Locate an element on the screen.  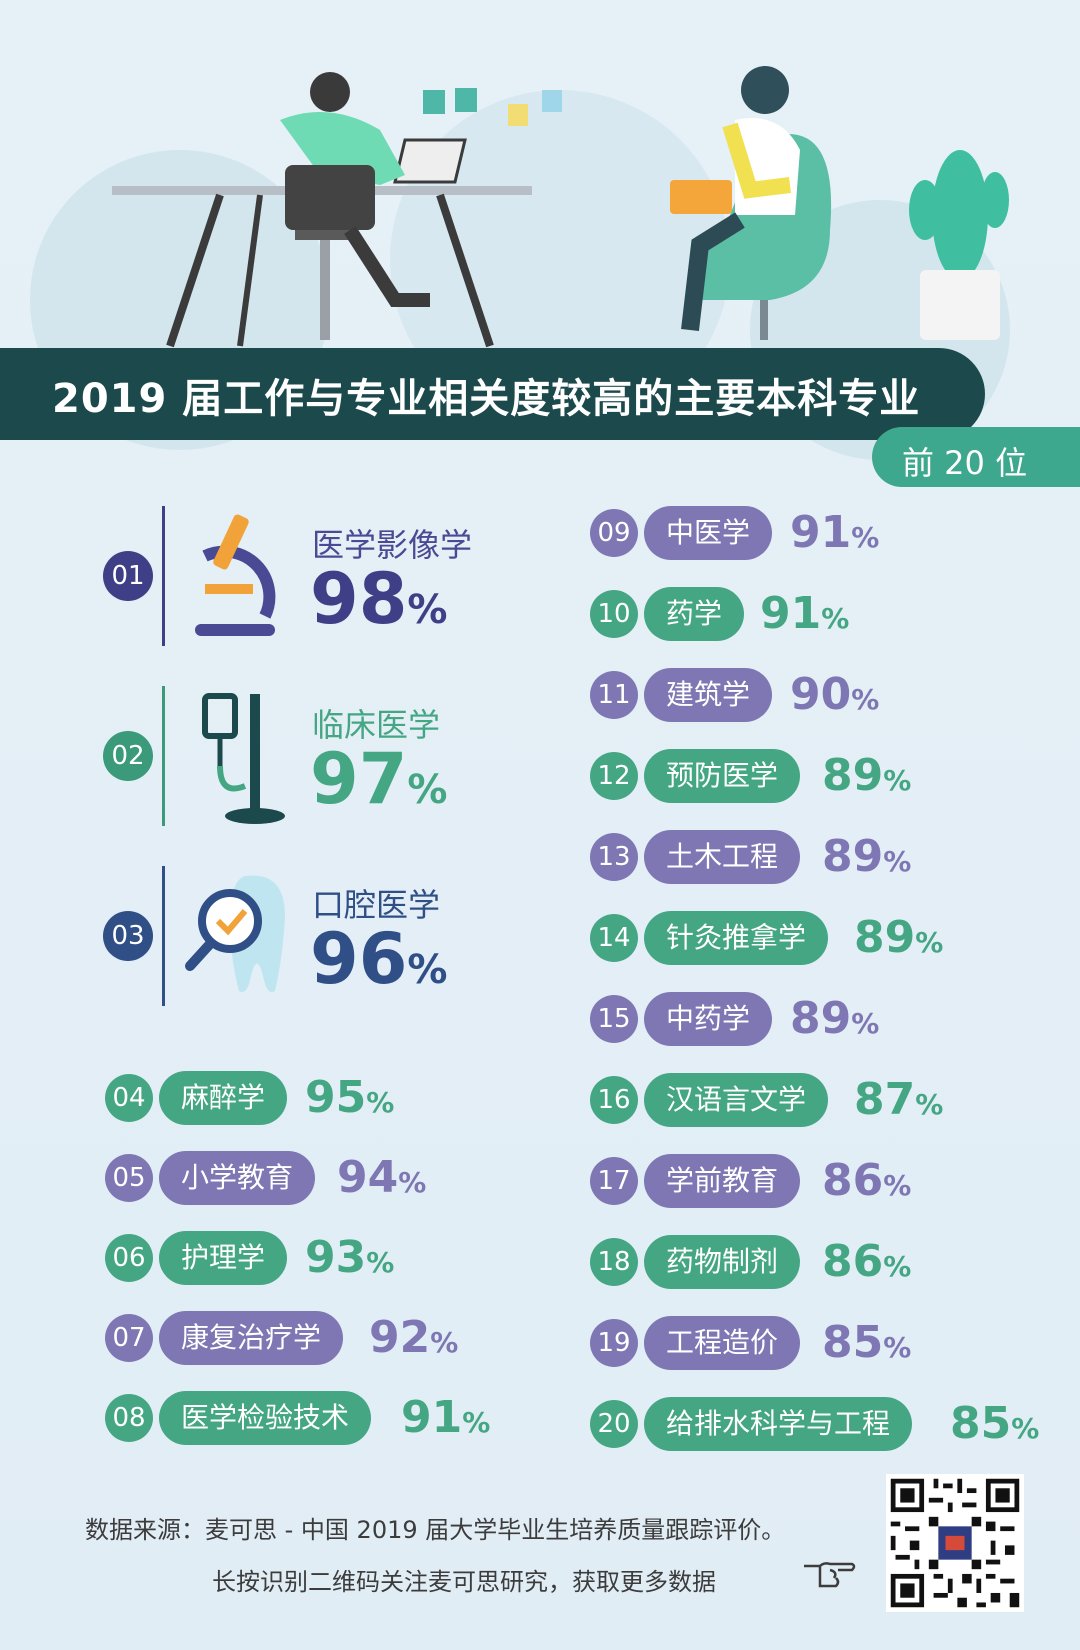
person-torso is located at coordinates (342, 148).